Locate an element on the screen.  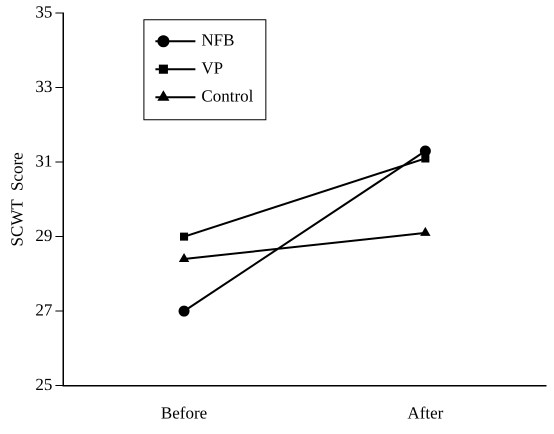
y-tick-label: 27 is located at coordinates (44, 310).